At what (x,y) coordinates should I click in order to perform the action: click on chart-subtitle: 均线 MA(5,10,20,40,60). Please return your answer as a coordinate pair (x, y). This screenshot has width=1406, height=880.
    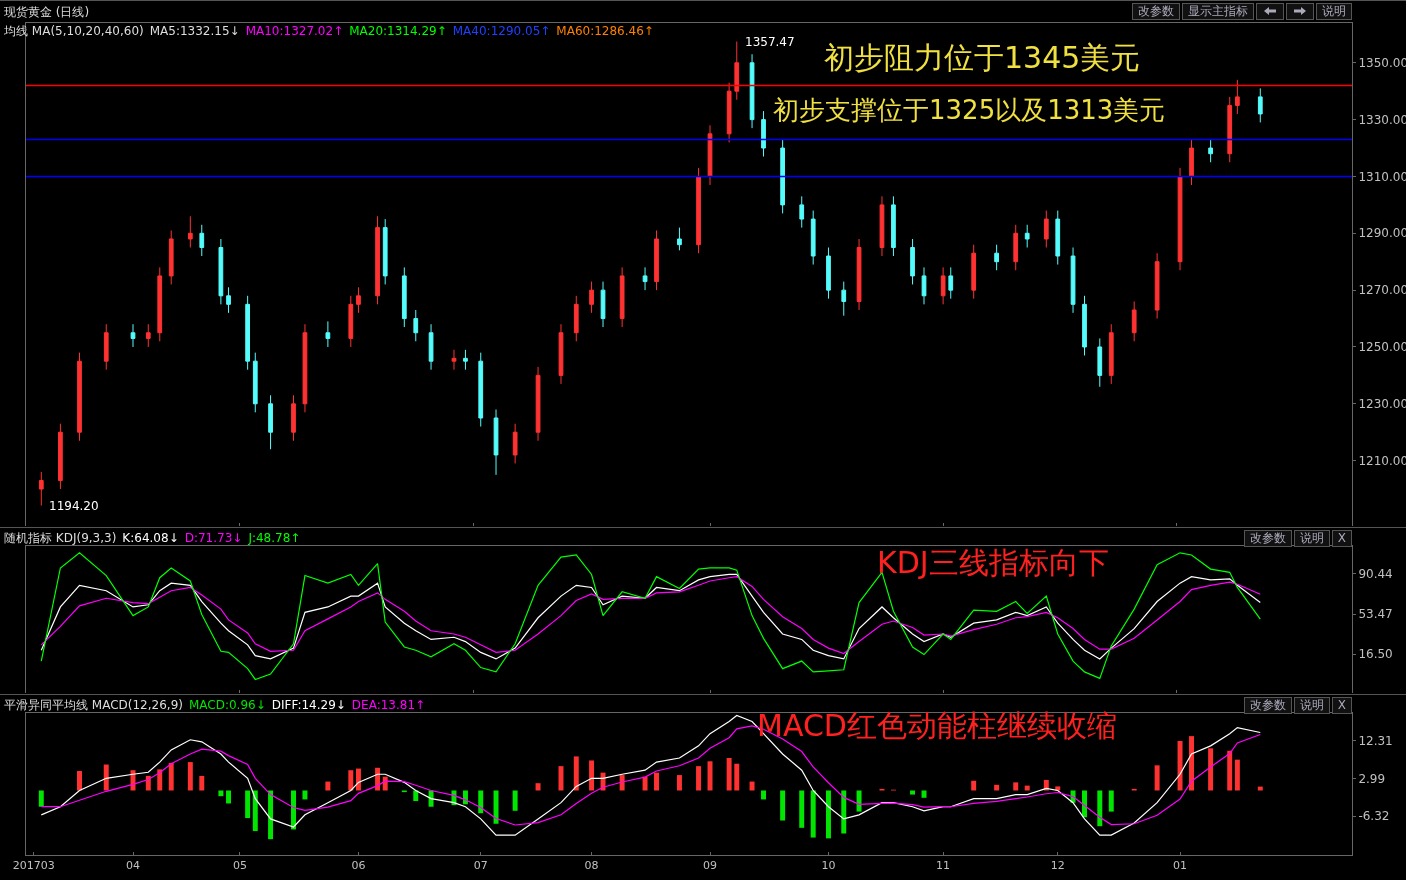
    Looking at the image, I should click on (74, 31).